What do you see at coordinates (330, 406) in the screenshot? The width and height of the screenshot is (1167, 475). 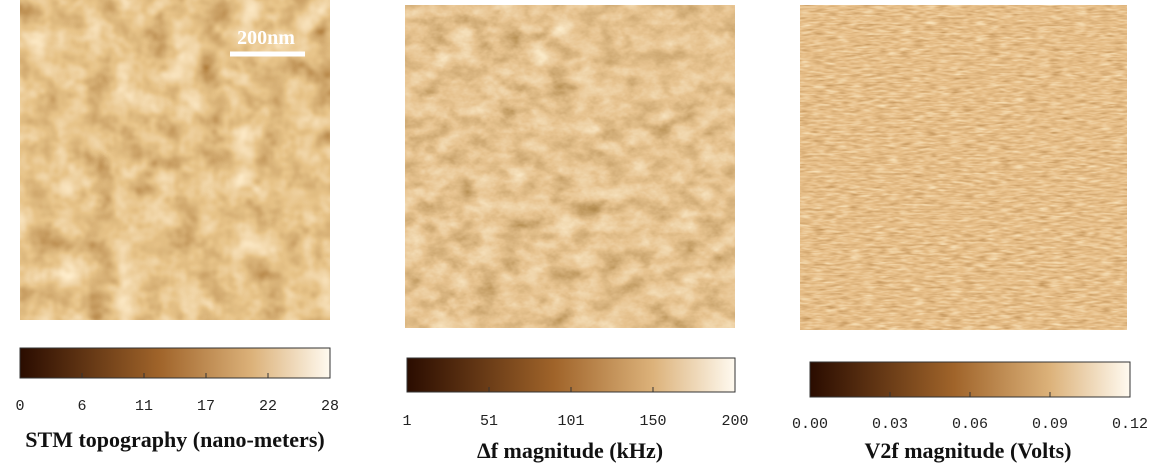 I see `tick-label: 28` at bounding box center [330, 406].